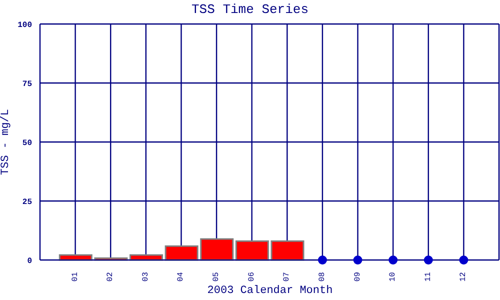 This screenshot has height=300, width=500. Describe the element at coordinates (145, 277) in the screenshot. I see `x-tick-label: 03` at that location.